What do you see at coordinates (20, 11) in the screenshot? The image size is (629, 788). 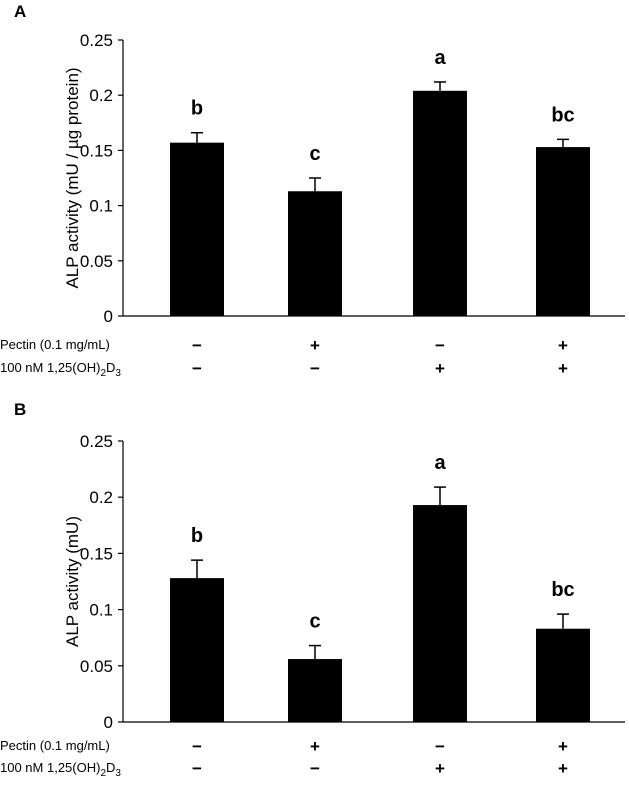 I see `panel-label: A` at bounding box center [20, 11].